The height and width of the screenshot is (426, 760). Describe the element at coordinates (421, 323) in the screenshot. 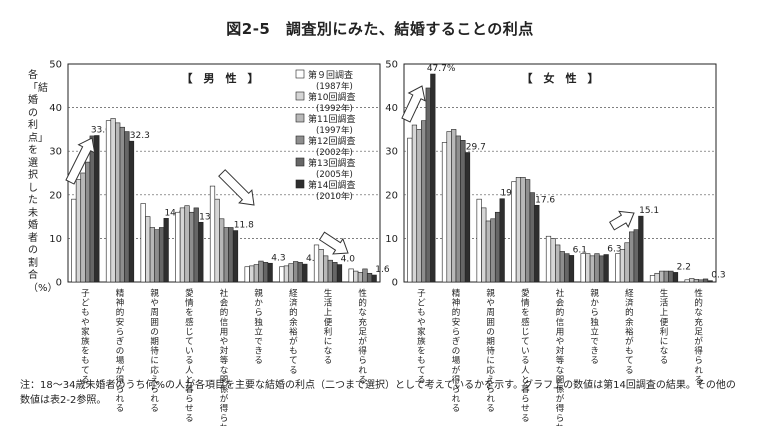

I see `female-category-label-char: や` at that location.